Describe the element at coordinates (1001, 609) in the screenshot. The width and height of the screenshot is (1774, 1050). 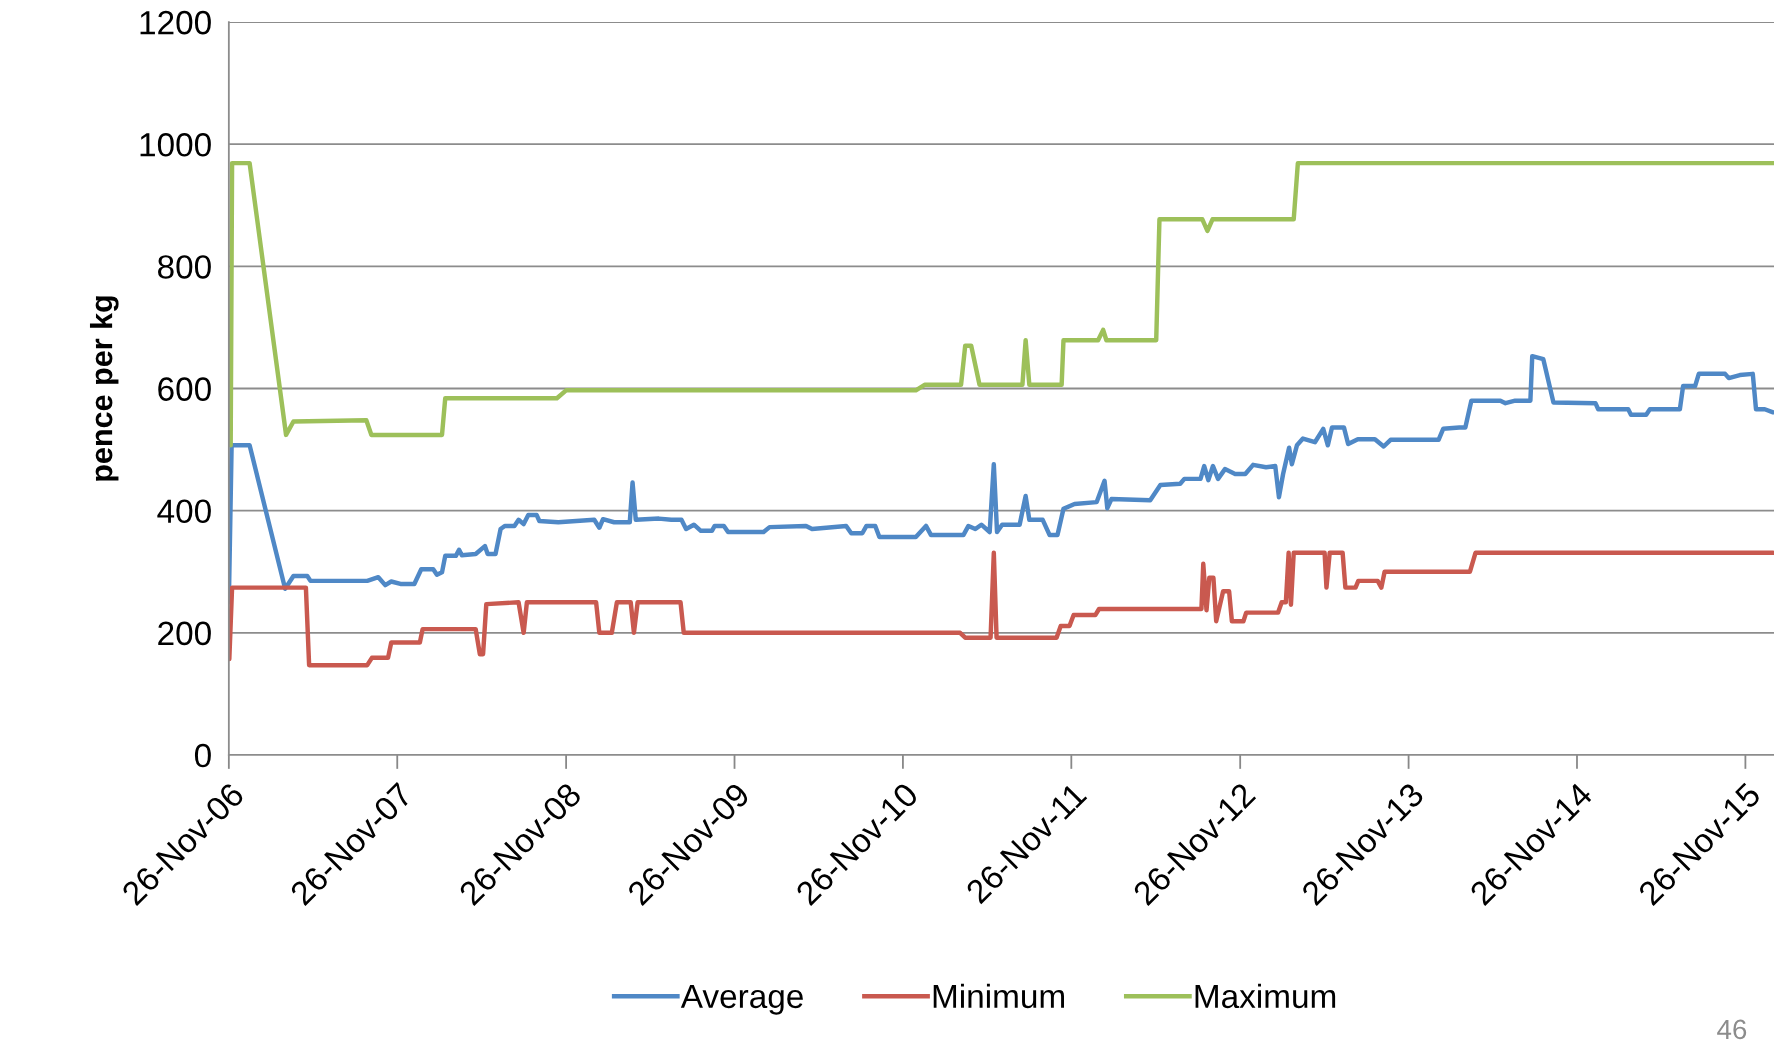
I see `line-series` at that location.